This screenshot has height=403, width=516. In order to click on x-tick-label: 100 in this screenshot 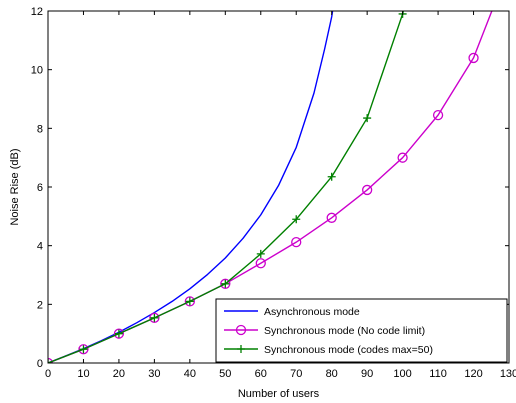, I will do `click(402, 374)`.